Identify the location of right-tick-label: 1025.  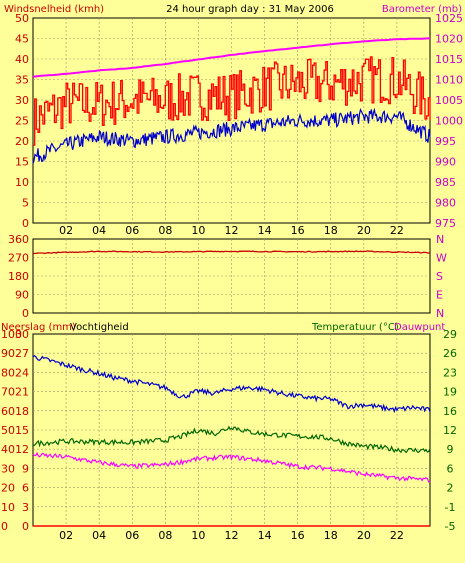
(449, 18).